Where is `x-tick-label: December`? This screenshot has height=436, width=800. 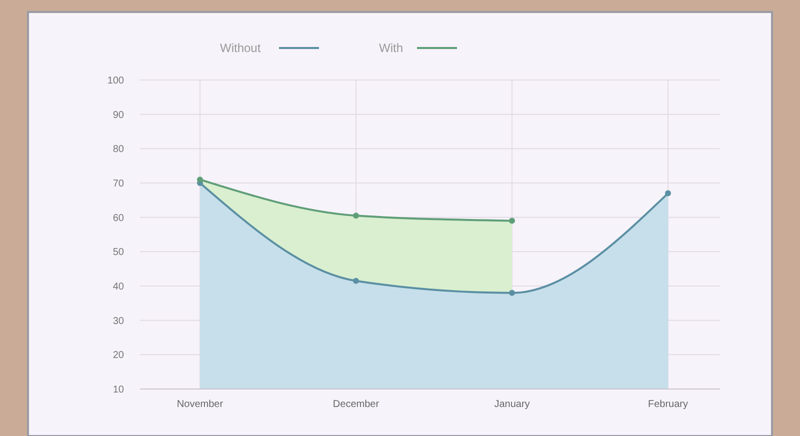
x-tick-label: December is located at coordinates (356, 404).